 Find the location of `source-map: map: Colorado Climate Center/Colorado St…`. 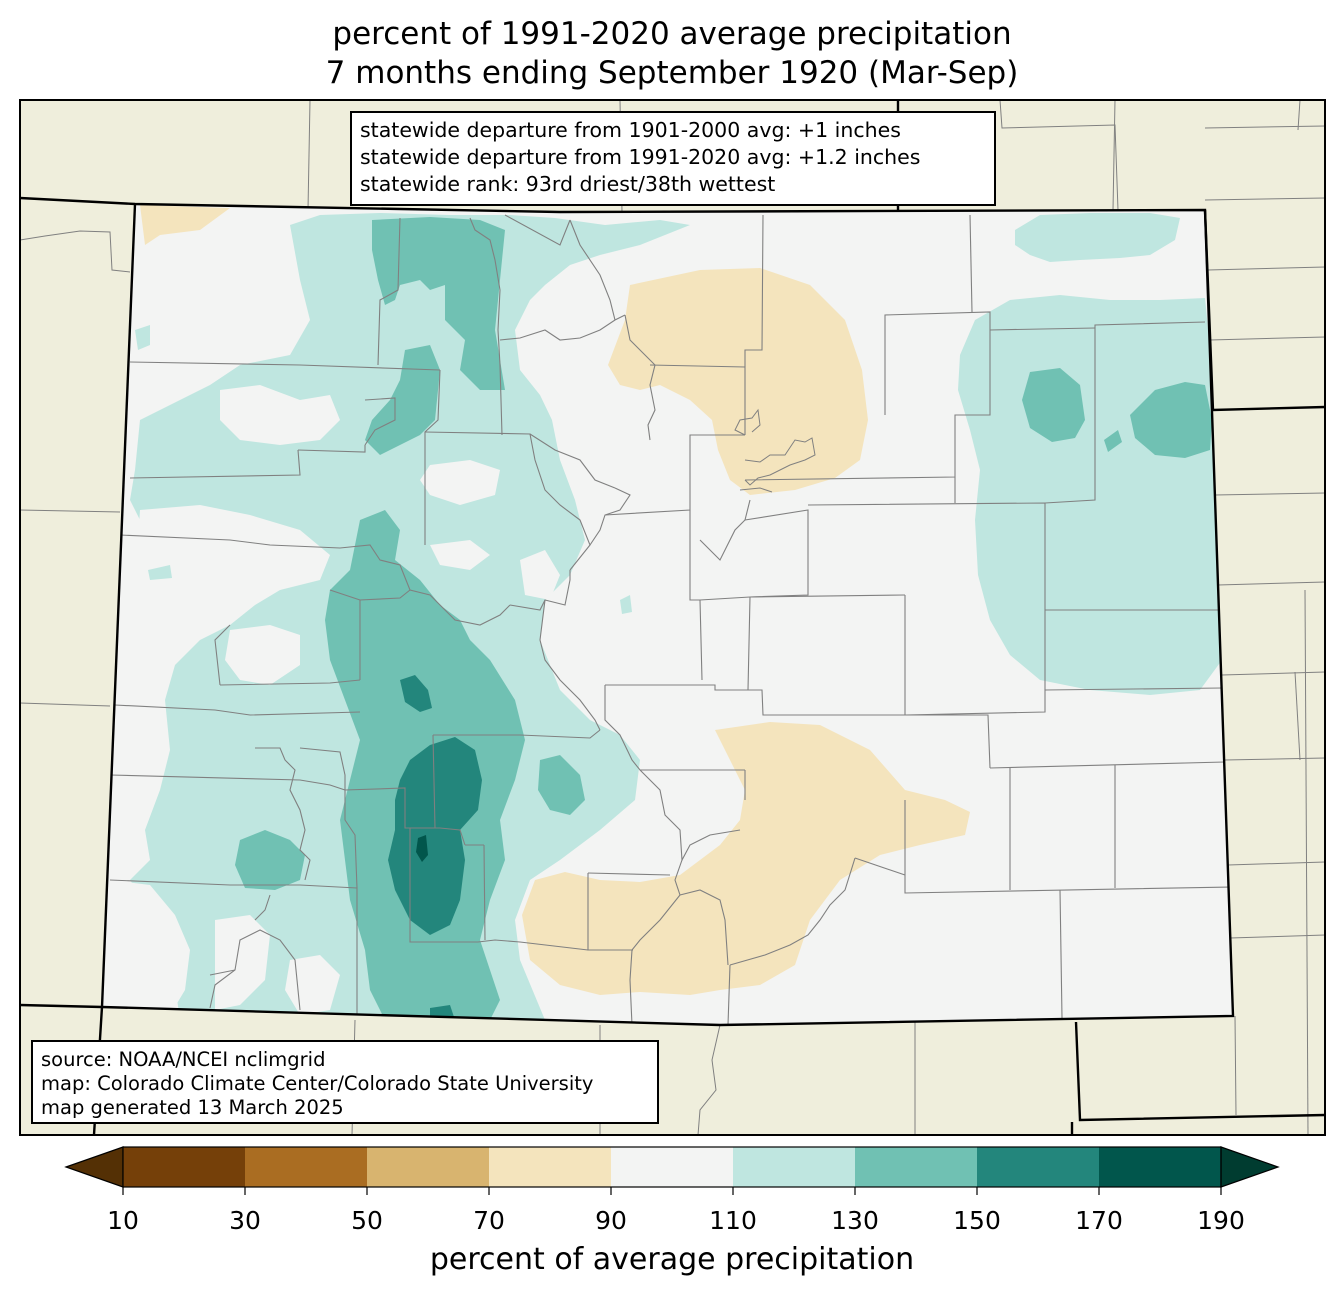

source-map: map: Colorado Climate Center/Colorado St… is located at coordinates (317, 1083).